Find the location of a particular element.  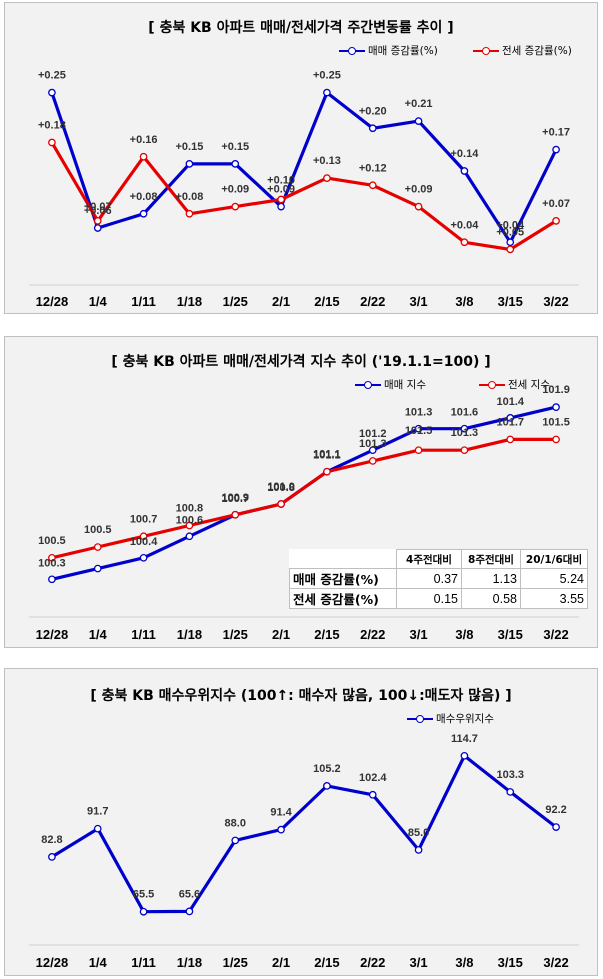

x-tick-label: 1/4 is located at coordinates (98, 634).